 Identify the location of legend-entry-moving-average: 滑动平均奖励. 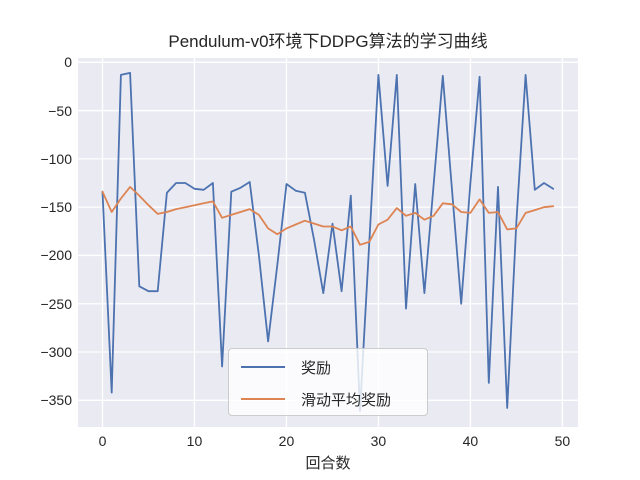
(316, 399).